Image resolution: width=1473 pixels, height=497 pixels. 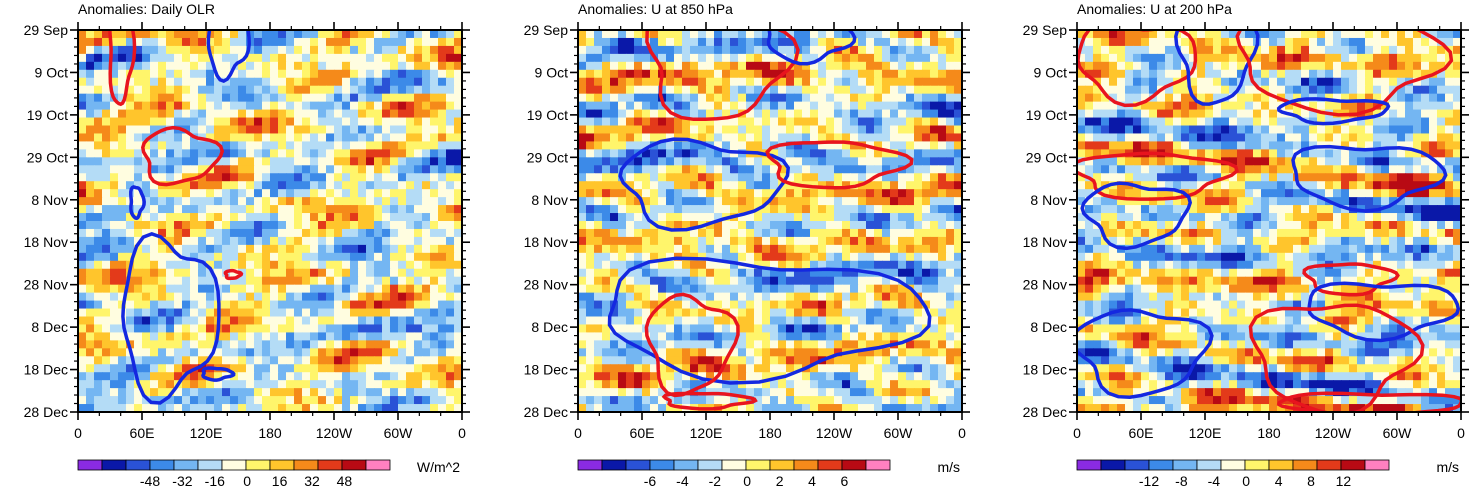 I want to click on positive-contour, so click(x=709, y=401).